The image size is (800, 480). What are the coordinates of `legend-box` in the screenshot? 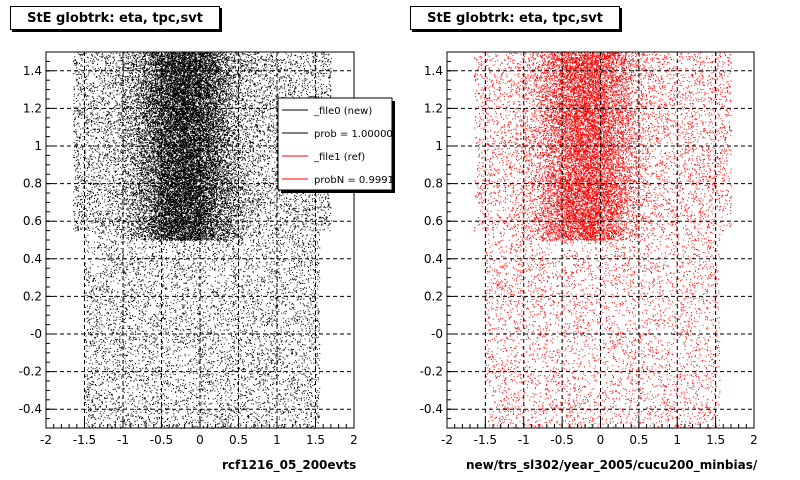 It's located at (335, 144).